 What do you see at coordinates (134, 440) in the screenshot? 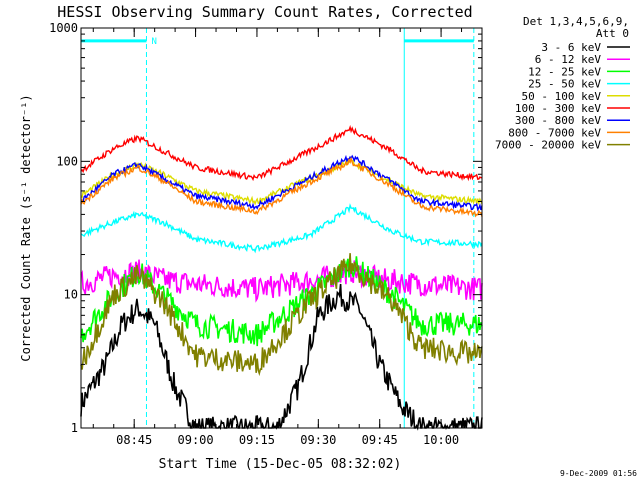
I see `x-tick-label: 08:45` at bounding box center [134, 440].